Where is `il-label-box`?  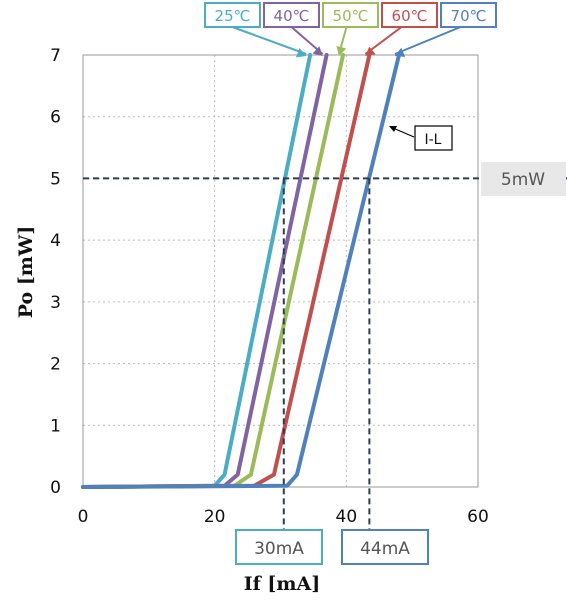
il-label-box is located at coordinates (433, 138).